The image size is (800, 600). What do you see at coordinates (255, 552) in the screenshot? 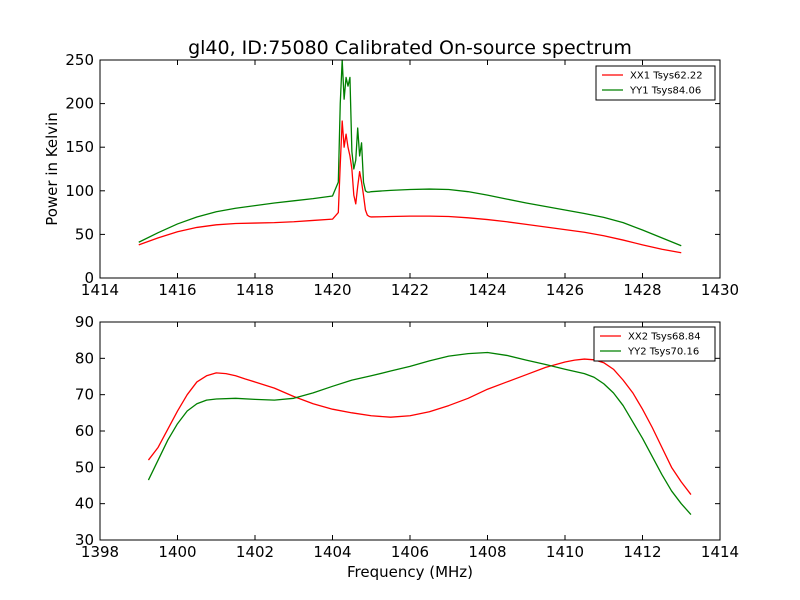
I see `x-tick-label: 1402` at bounding box center [255, 552].